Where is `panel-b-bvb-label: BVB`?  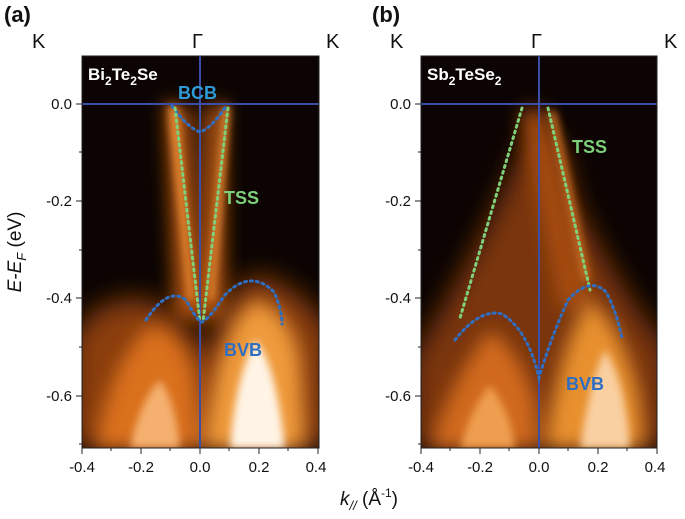
panel-b-bvb-label: BVB is located at coordinates (585, 384).